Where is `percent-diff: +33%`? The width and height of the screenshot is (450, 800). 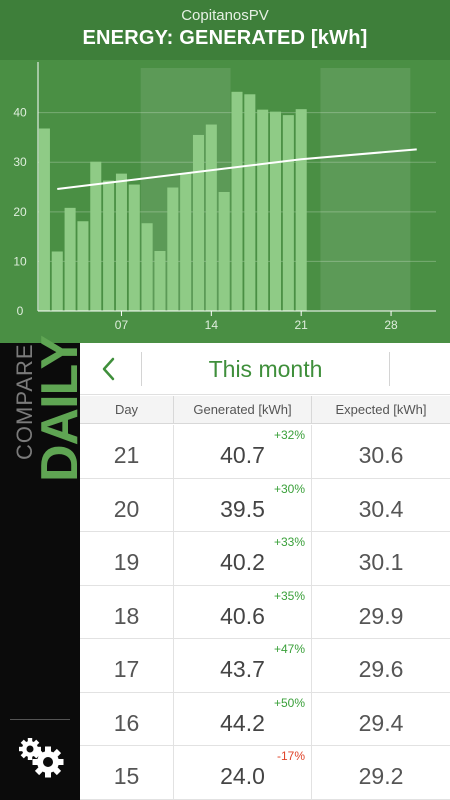 percent-diff: +33% is located at coordinates (289, 542).